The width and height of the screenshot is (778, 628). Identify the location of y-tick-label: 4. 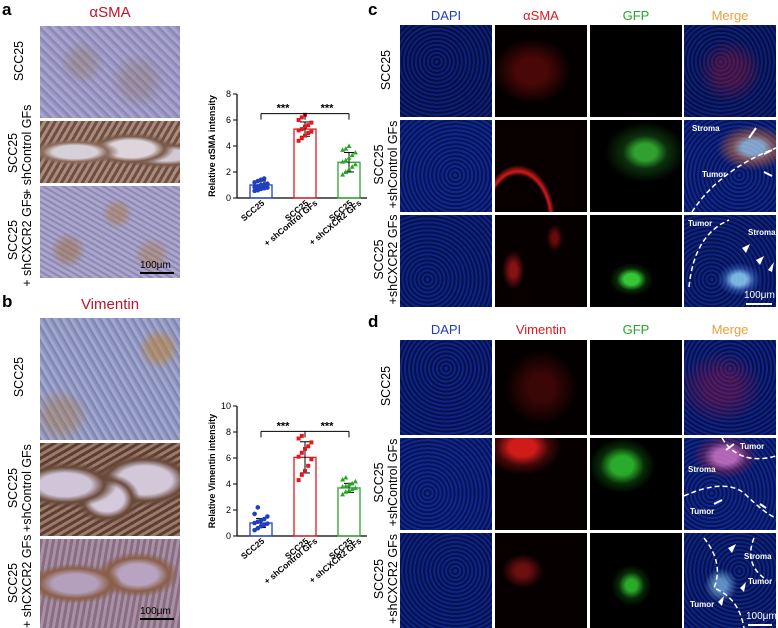
(228, 484).